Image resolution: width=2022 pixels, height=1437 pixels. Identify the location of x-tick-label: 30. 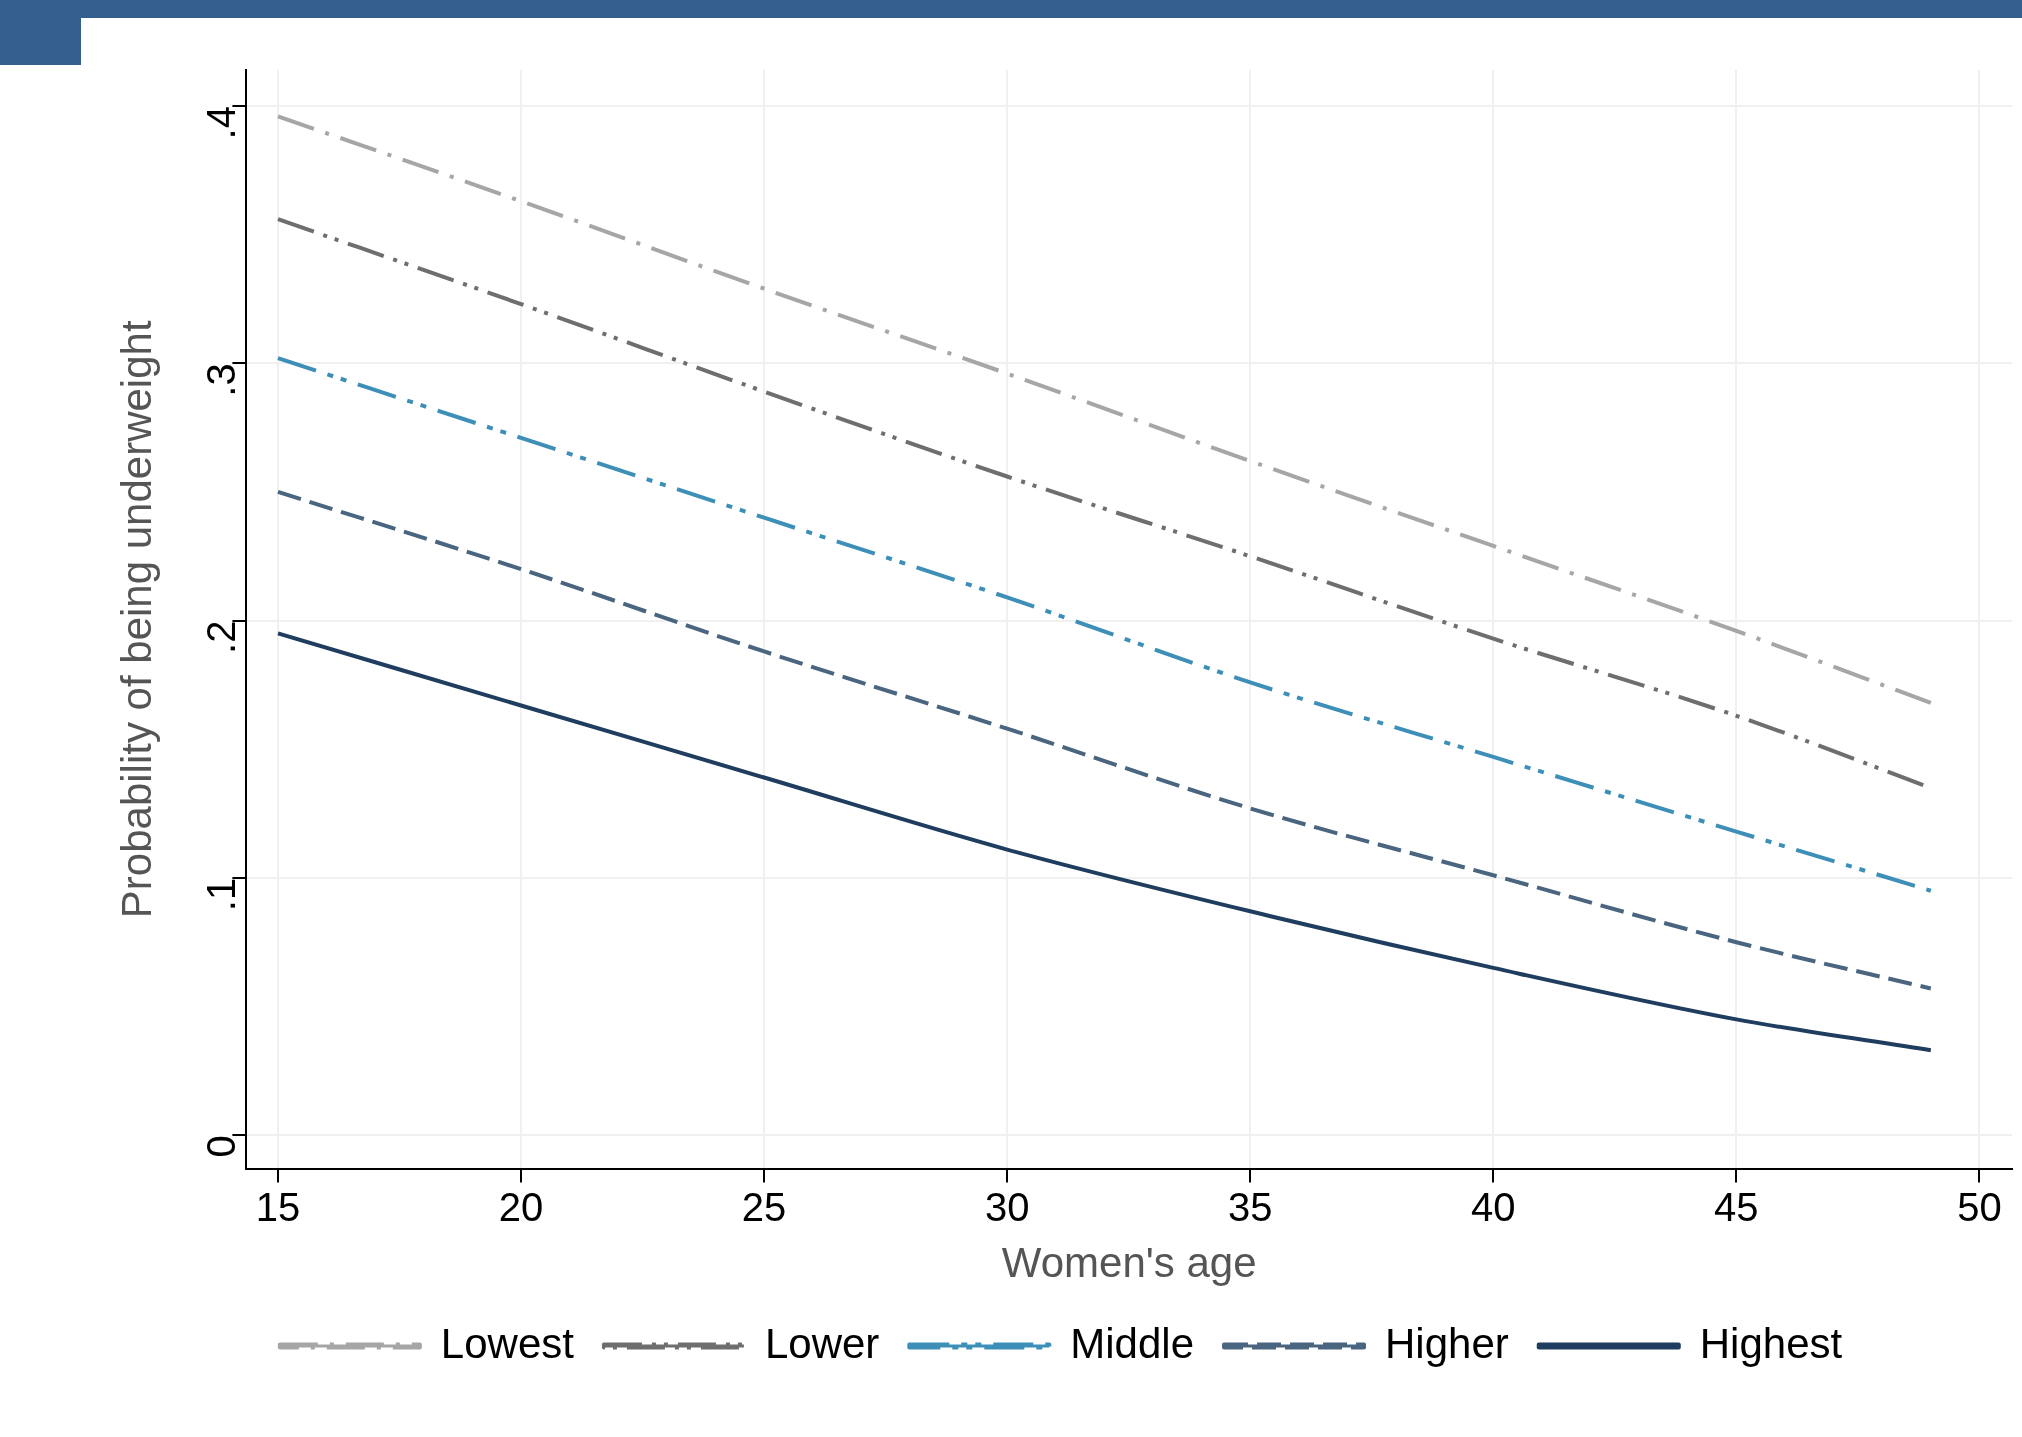
(1007, 1206).